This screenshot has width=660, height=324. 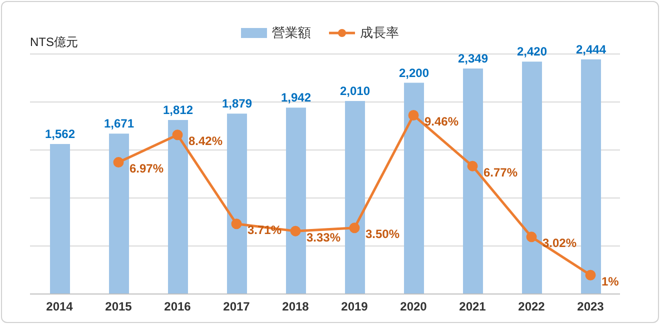 I want to click on data-label: 3.50%, so click(x=383, y=234).